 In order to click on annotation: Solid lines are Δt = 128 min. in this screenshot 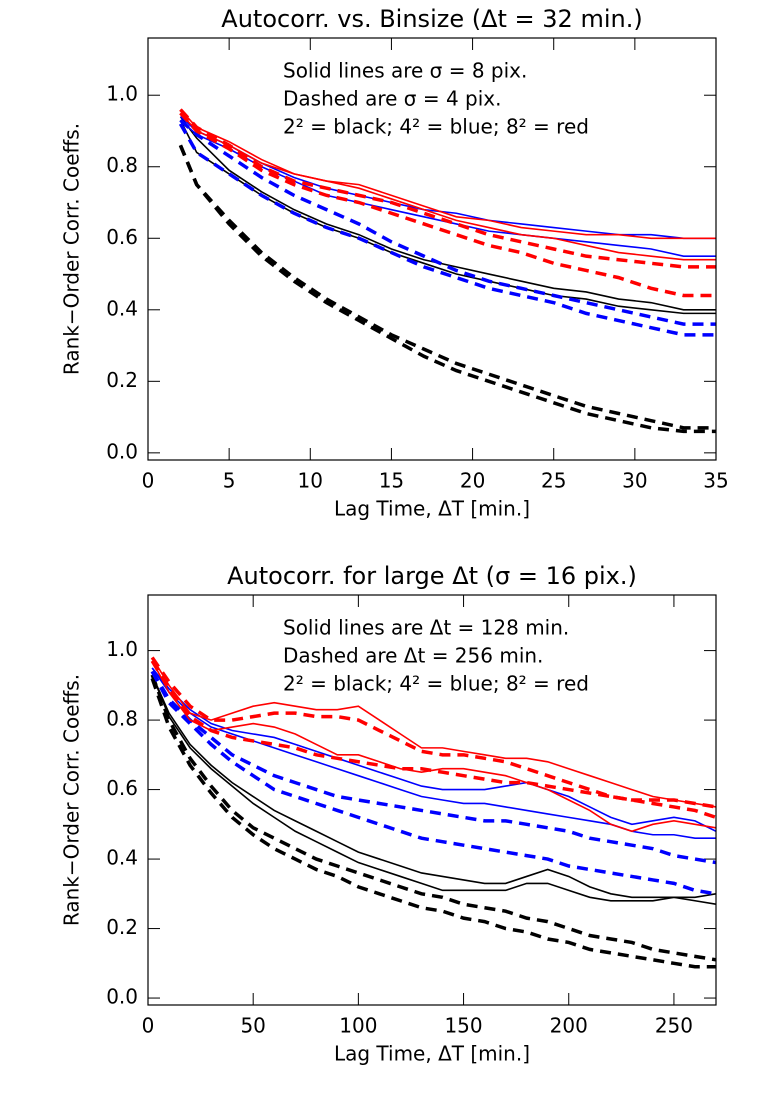, I will do `click(426, 628)`.